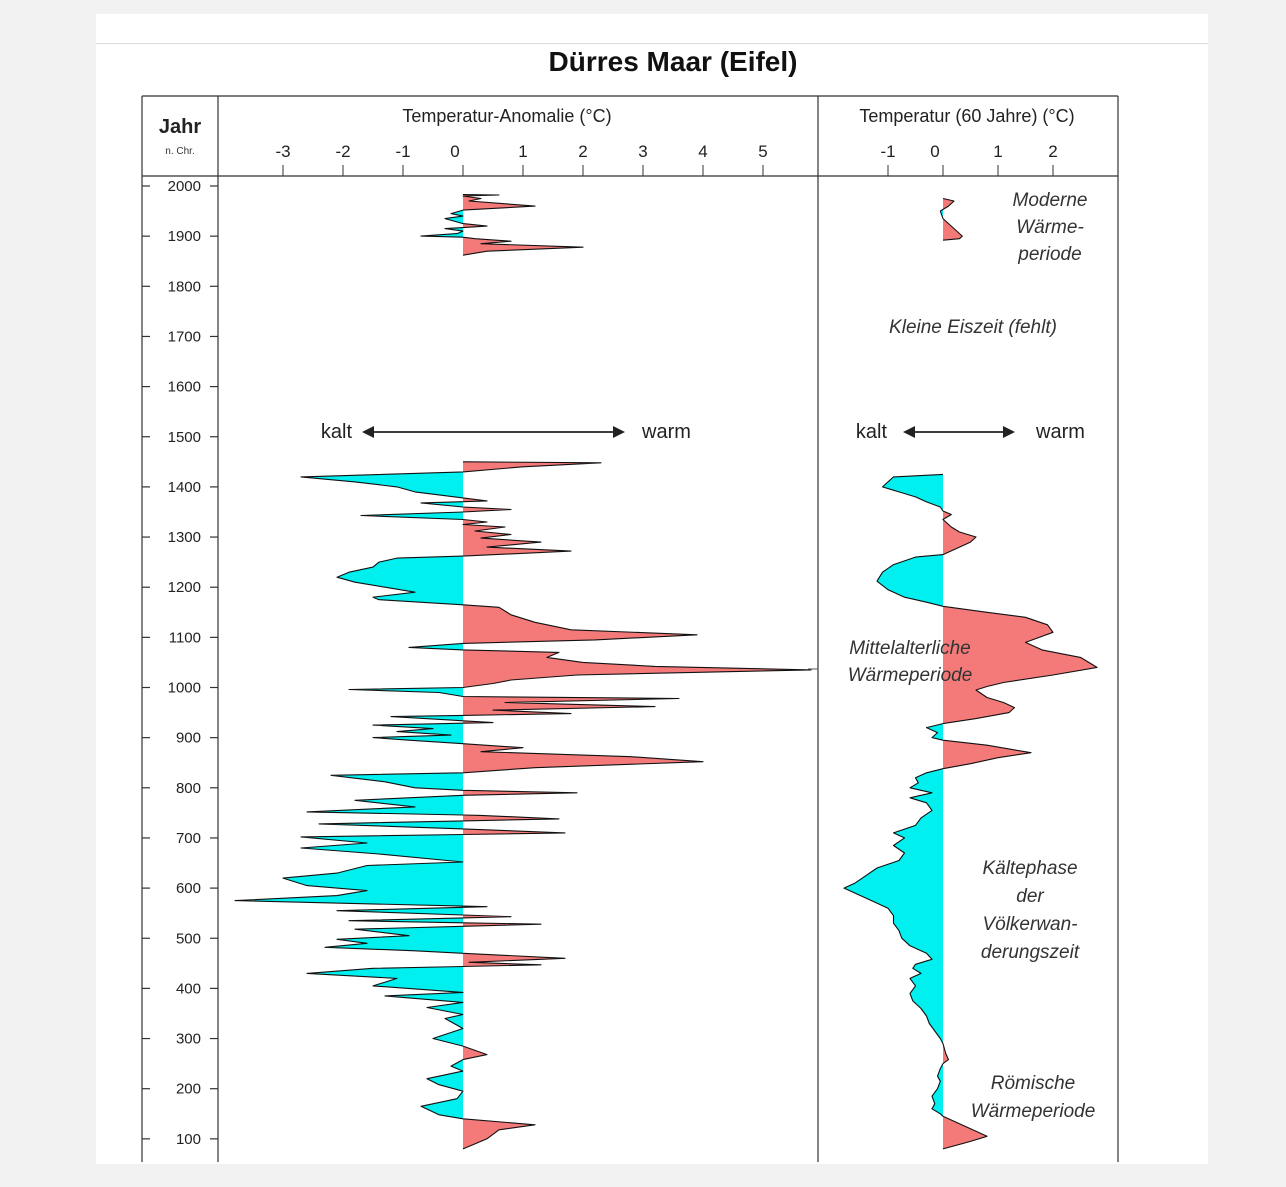 The width and height of the screenshot is (1286, 1187). Describe the element at coordinates (666, 432) in the screenshot. I see `left-warm-label: warm` at that location.